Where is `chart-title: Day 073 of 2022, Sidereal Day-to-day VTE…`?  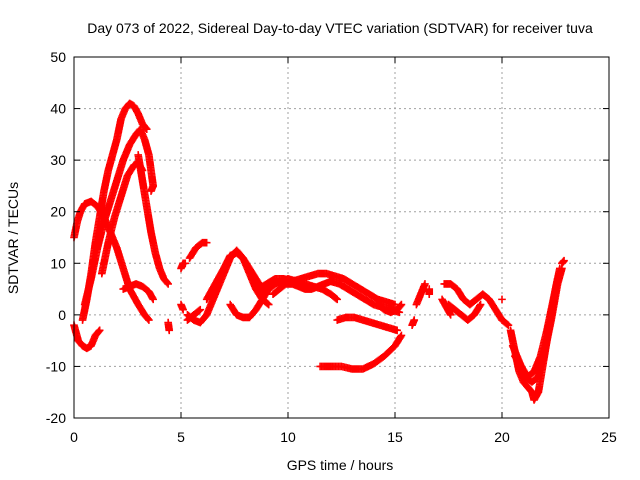 chart-title: Day 073 of 2022, Sidereal Day-to-day VTE… is located at coordinates (340, 28).